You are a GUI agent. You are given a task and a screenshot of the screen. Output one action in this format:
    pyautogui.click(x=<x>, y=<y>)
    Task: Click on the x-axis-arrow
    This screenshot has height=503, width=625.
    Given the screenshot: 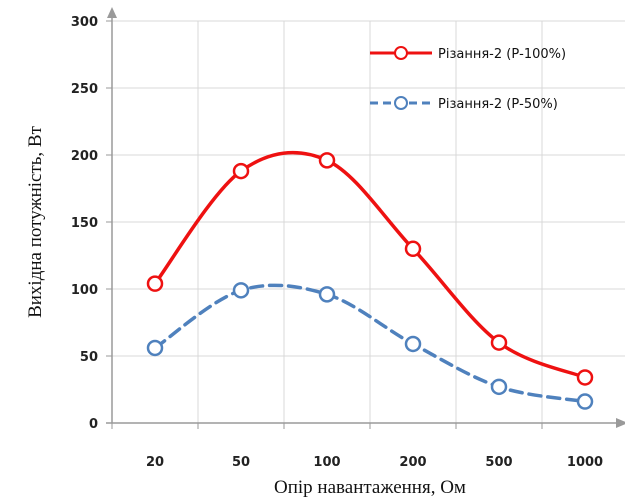 What is the action you would take?
    pyautogui.click(x=620, y=423)
    